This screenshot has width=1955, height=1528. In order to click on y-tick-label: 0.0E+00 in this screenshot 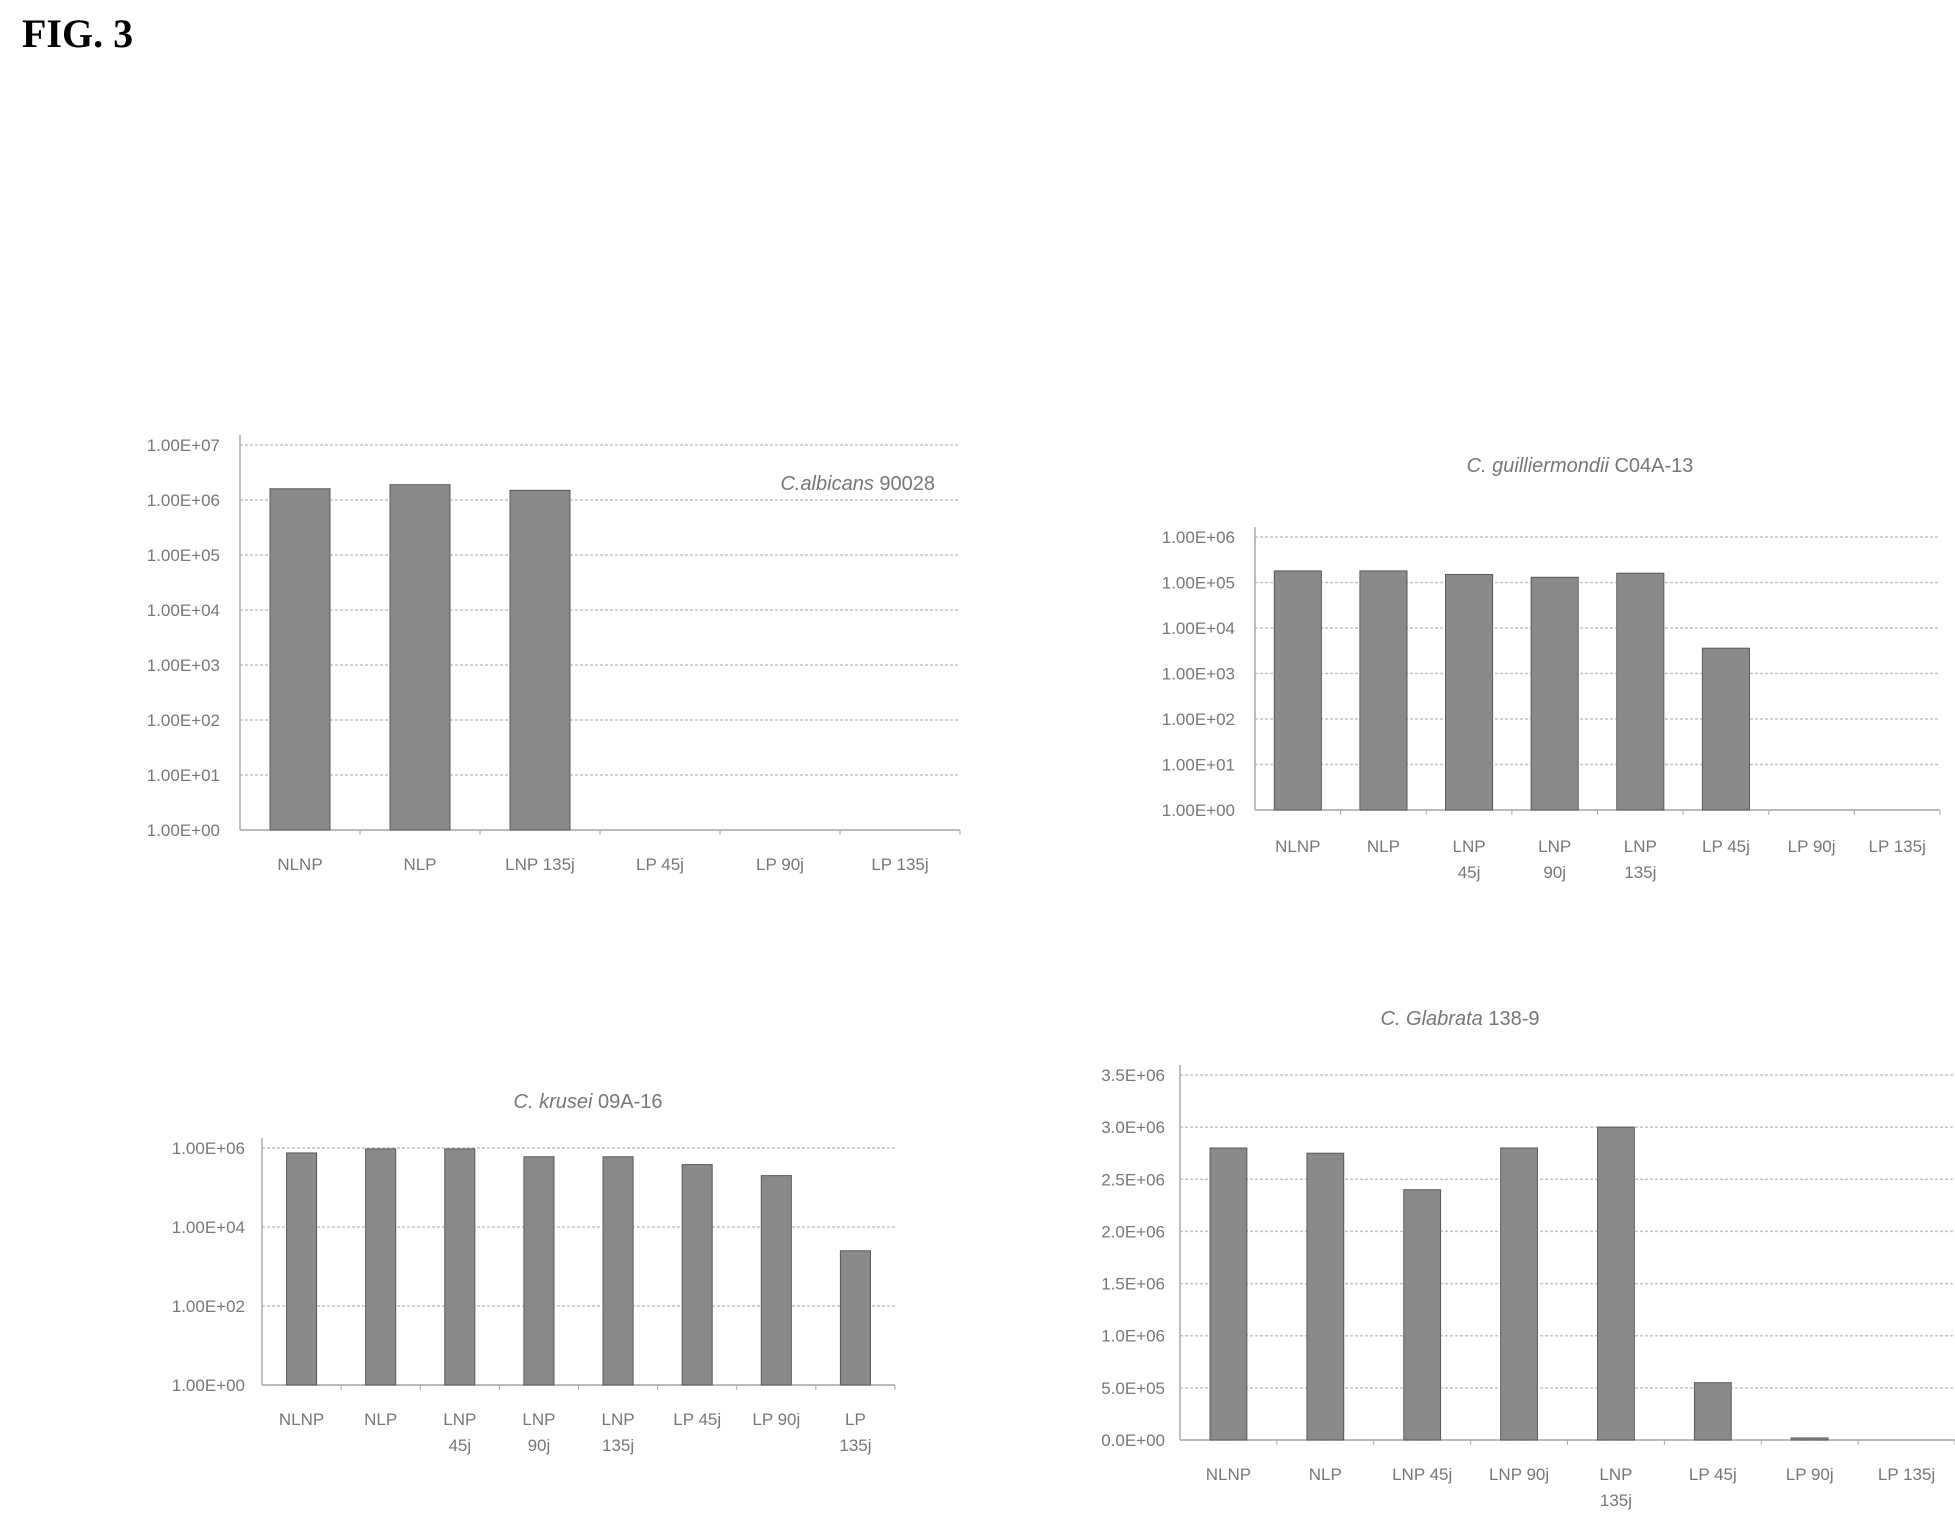, I will do `click(1133, 1440)`.